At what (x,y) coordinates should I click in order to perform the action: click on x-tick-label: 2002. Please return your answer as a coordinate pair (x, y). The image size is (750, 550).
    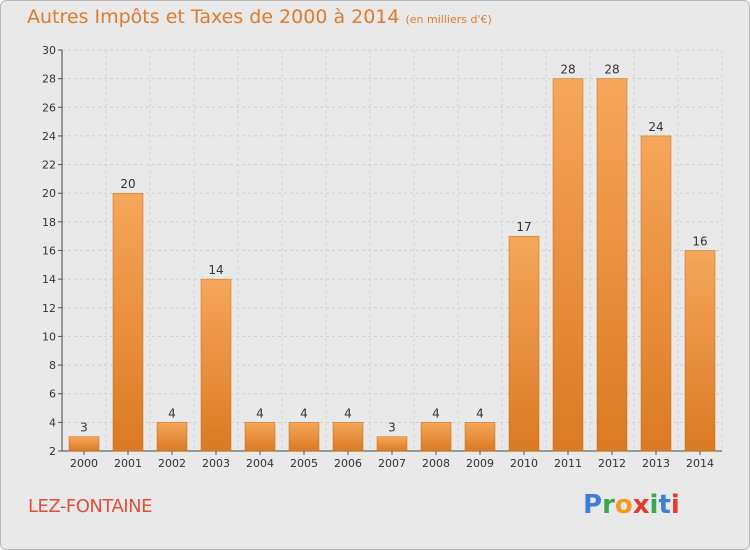
    Looking at the image, I should click on (172, 463).